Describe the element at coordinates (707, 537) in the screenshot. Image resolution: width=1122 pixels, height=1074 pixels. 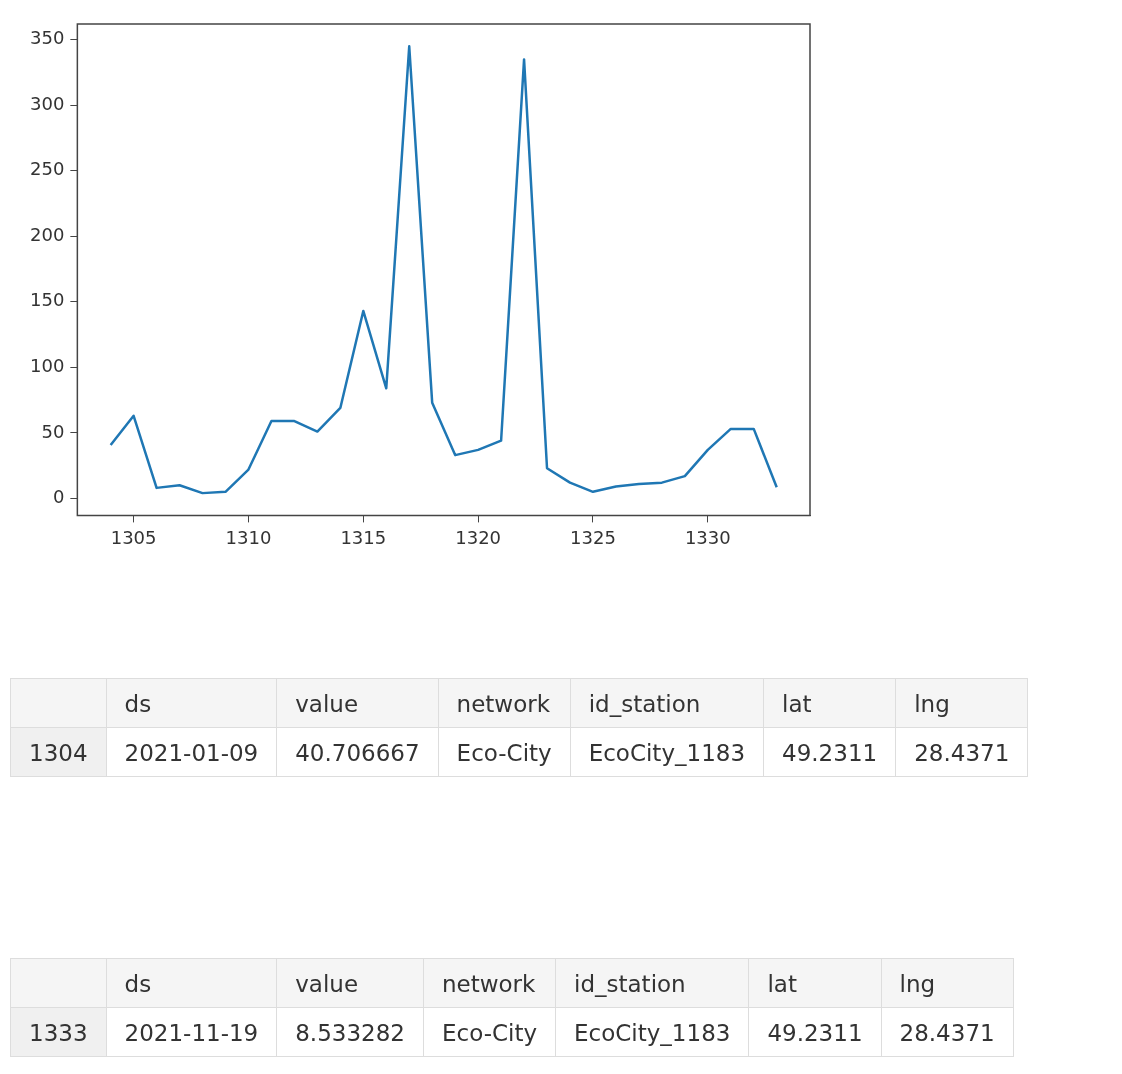
I see `x-tick-label: 1330` at that location.